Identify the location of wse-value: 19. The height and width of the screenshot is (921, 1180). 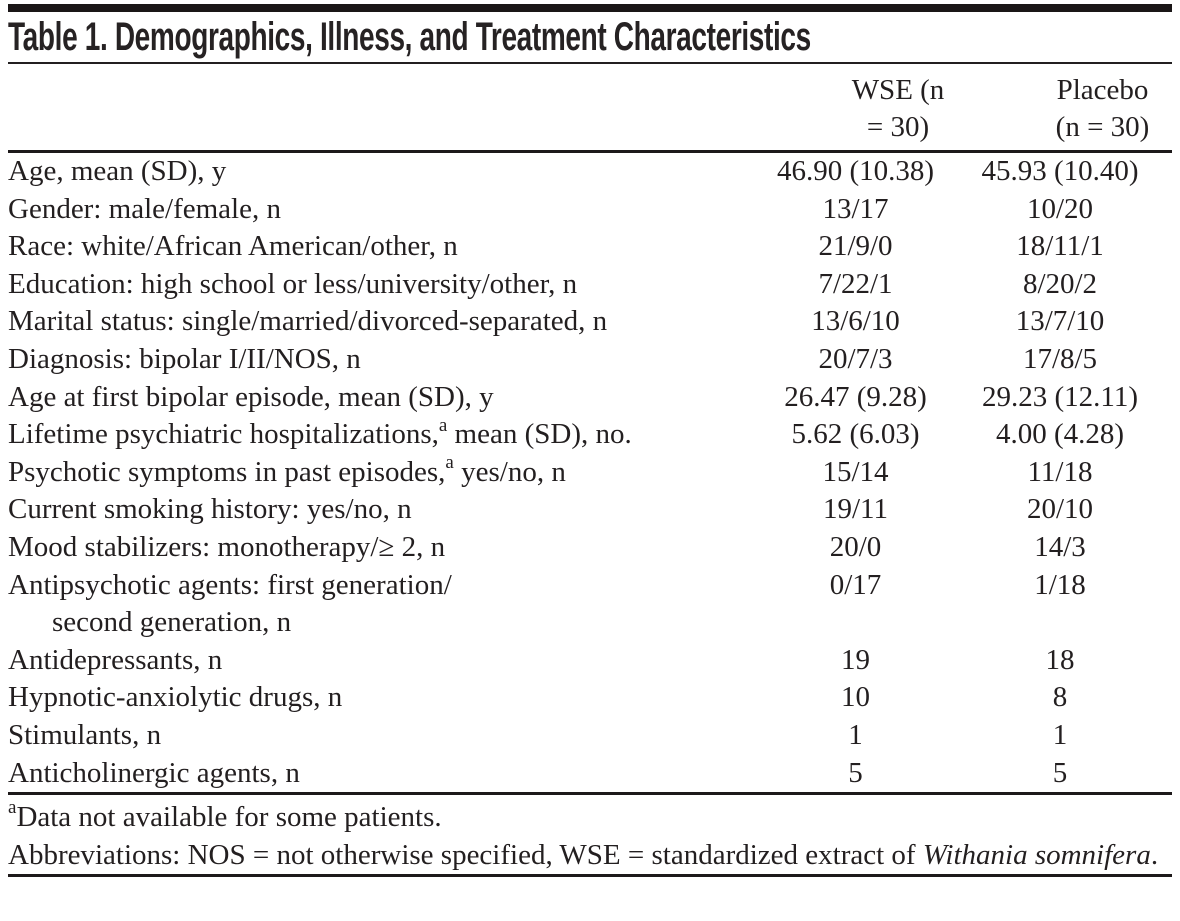
(855, 659).